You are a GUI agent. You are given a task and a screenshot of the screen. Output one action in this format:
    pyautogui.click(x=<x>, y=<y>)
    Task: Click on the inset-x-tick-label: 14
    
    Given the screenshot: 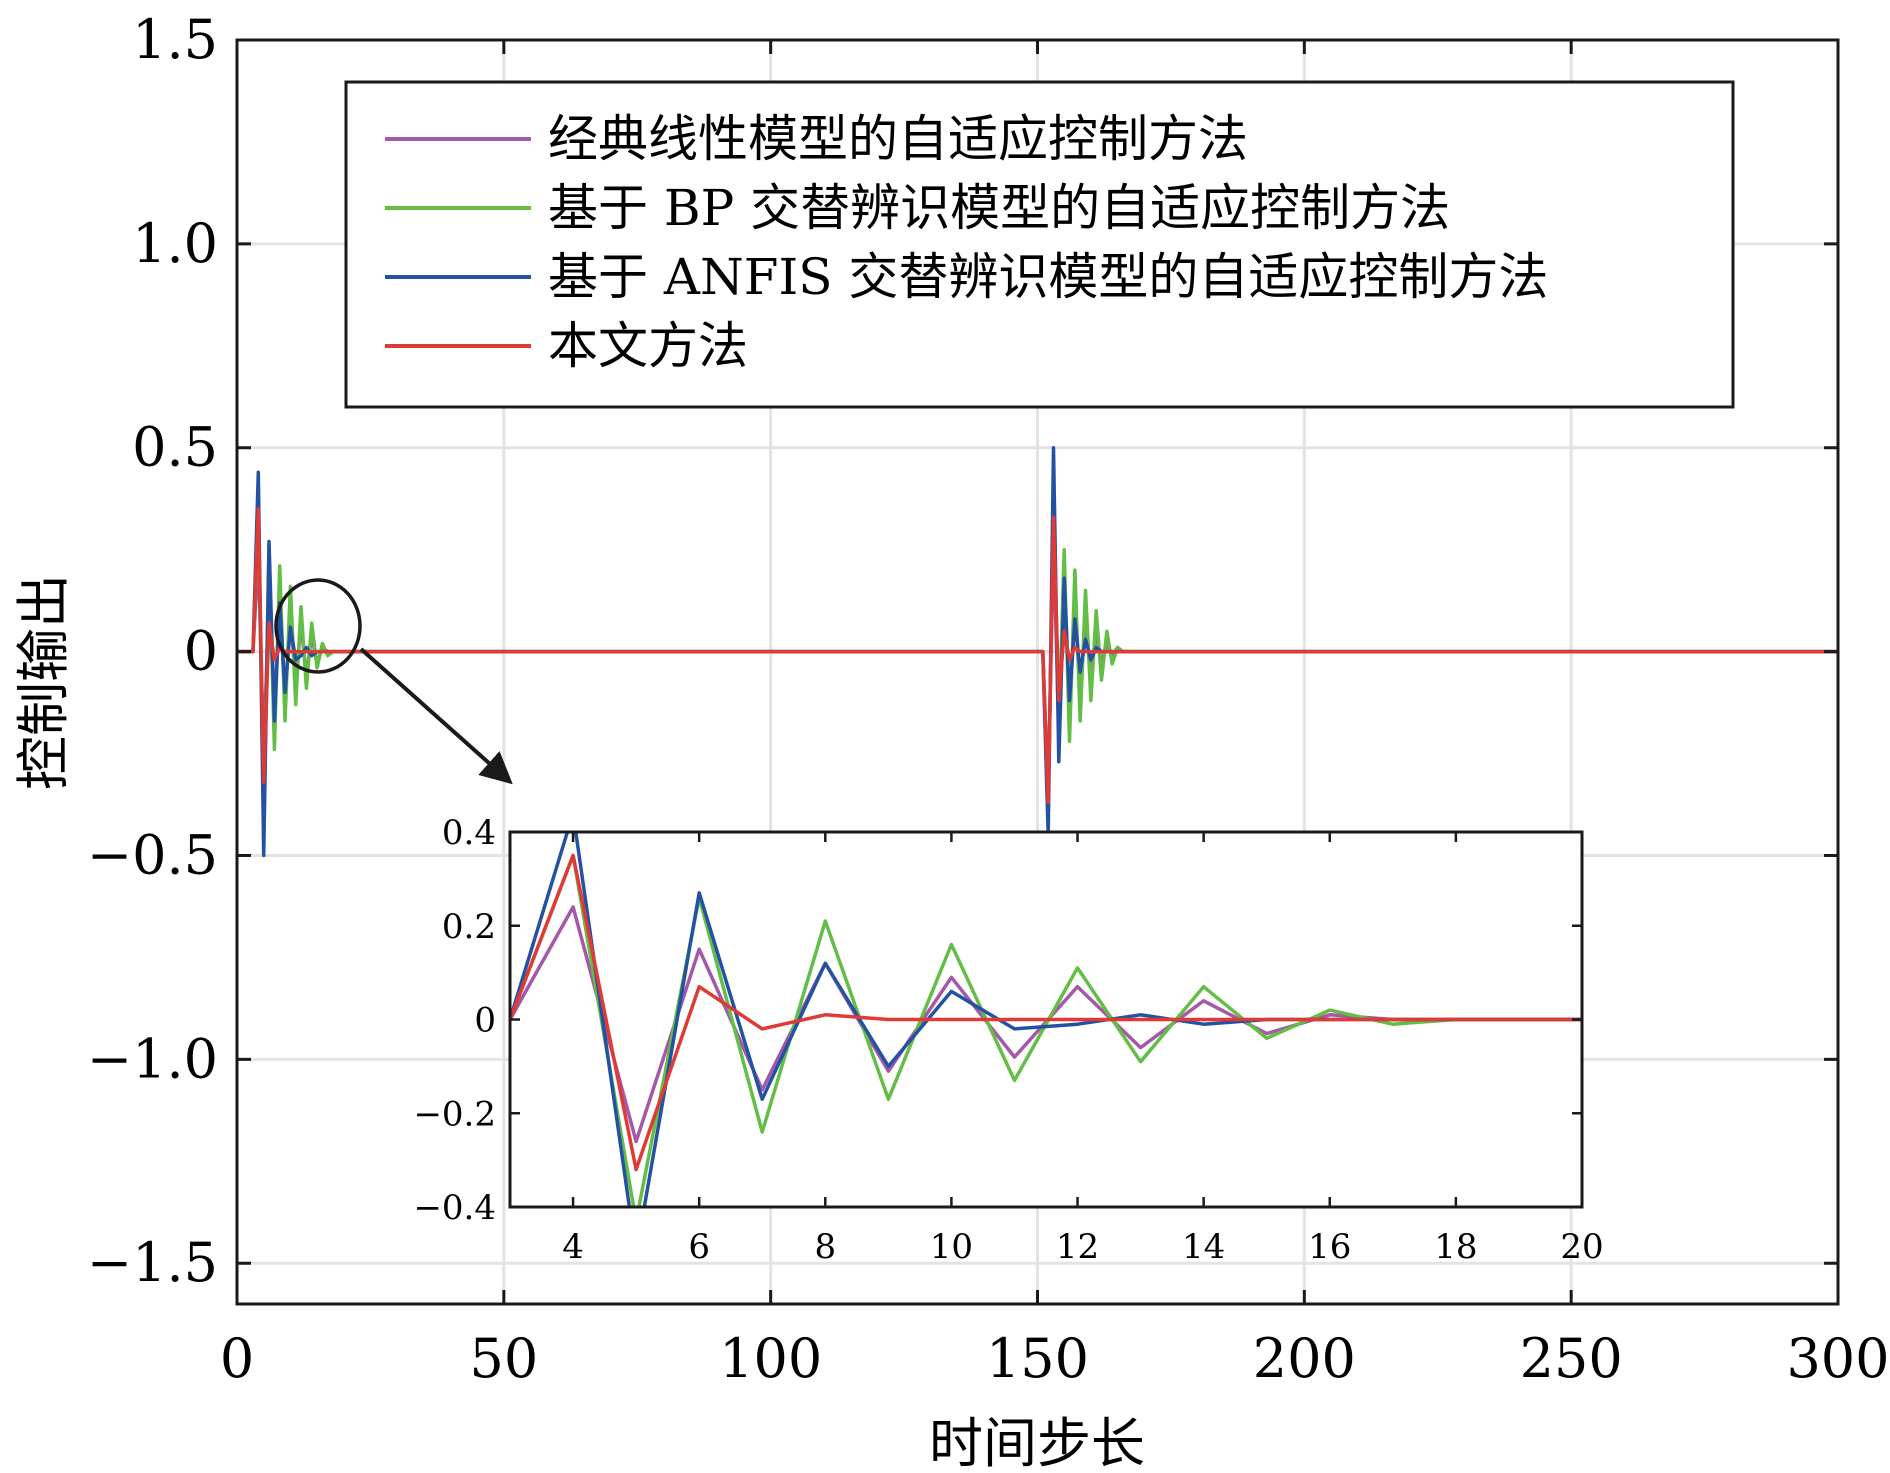 What is the action you would take?
    pyautogui.click(x=1203, y=1247)
    